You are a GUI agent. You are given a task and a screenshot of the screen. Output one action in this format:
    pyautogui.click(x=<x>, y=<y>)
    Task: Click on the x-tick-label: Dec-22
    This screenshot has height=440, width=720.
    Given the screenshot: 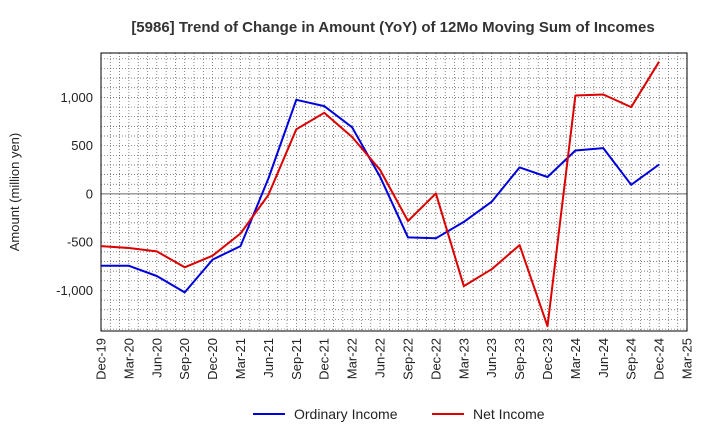 What is the action you would take?
    pyautogui.click(x=435, y=359)
    